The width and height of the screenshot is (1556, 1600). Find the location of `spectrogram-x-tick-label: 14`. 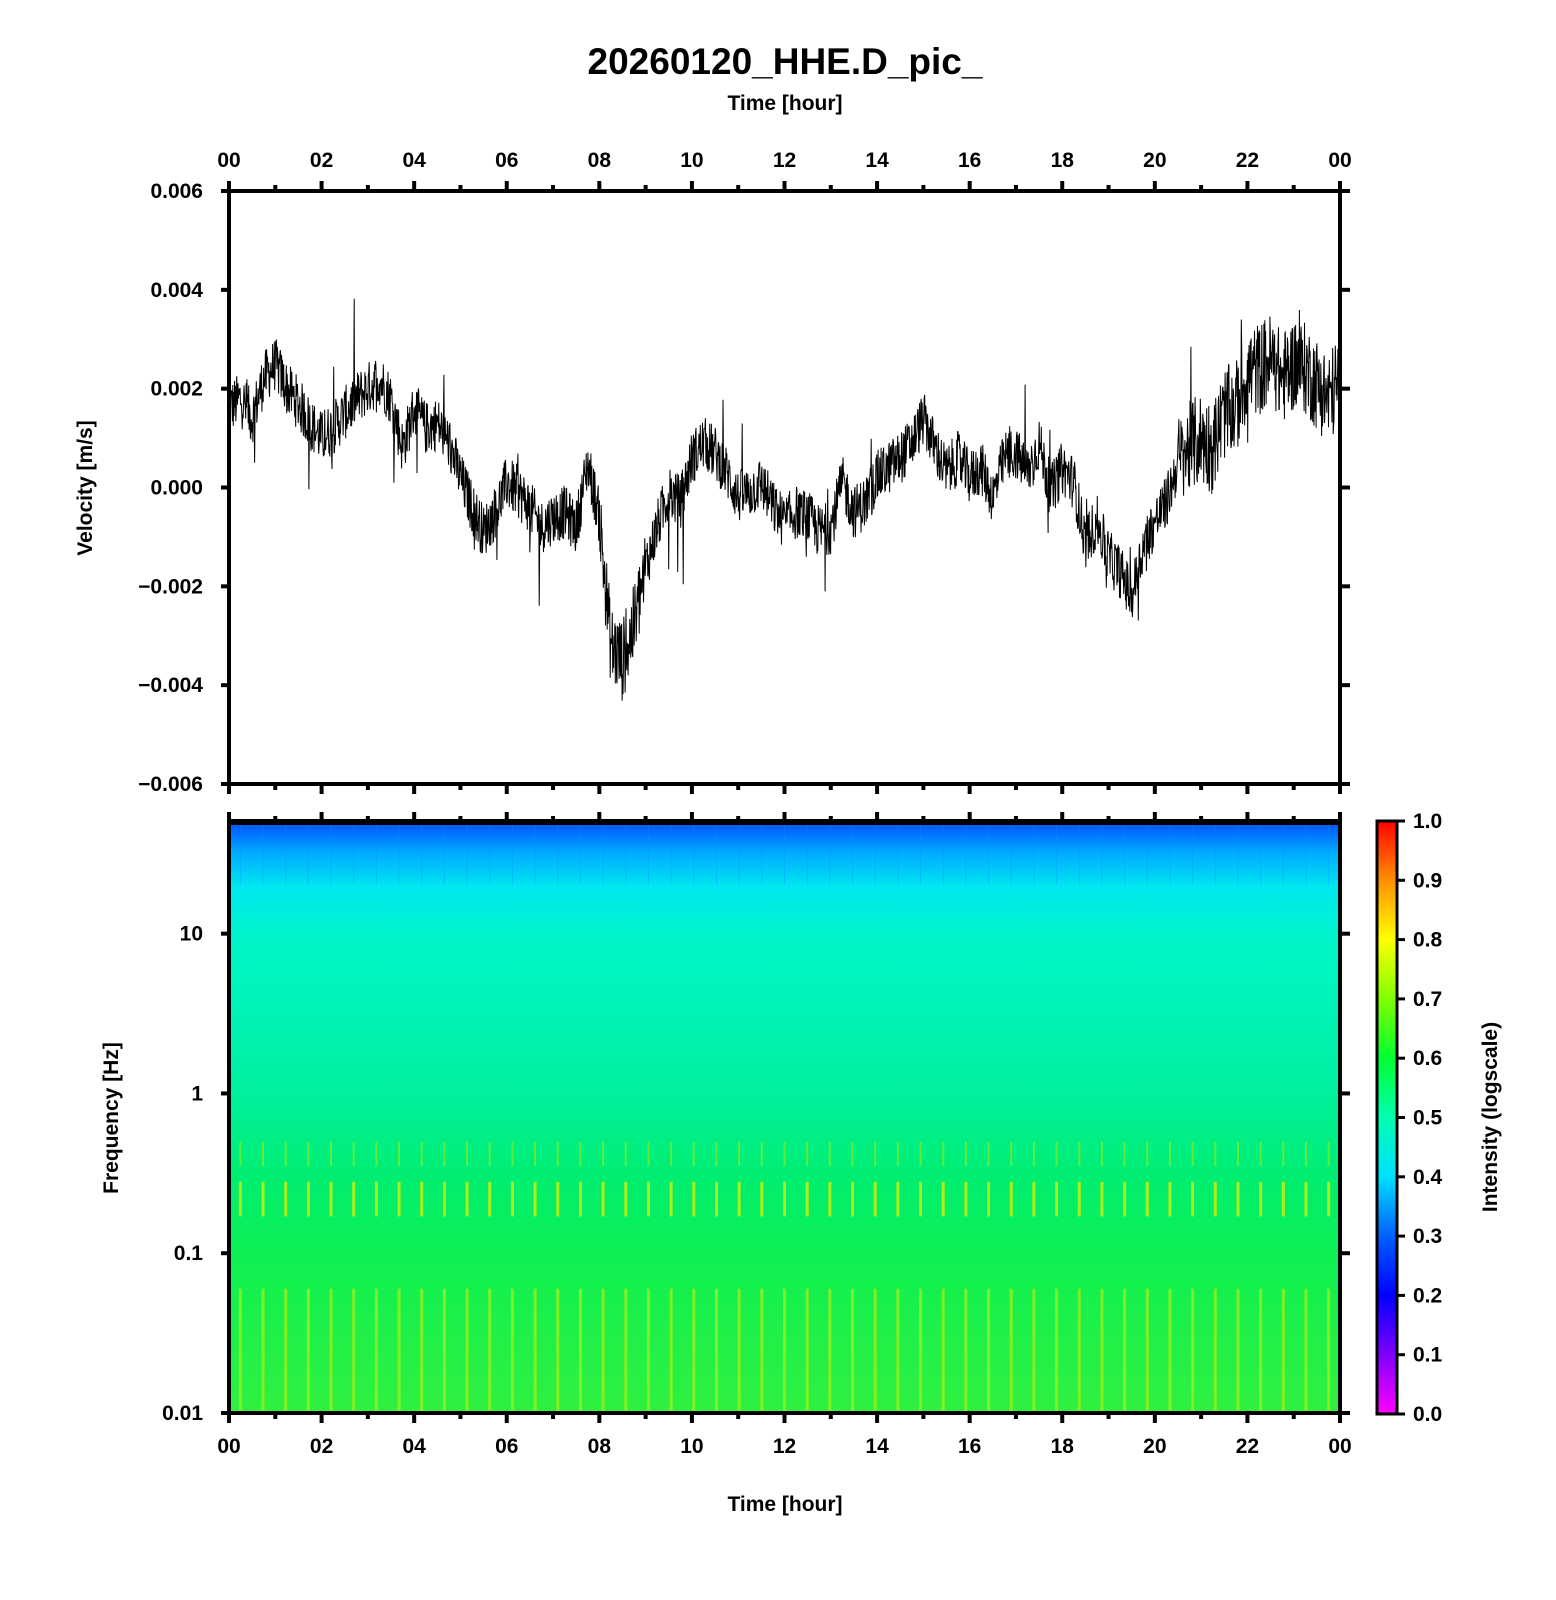

spectrogram-x-tick-label: 14 is located at coordinates (877, 1446).